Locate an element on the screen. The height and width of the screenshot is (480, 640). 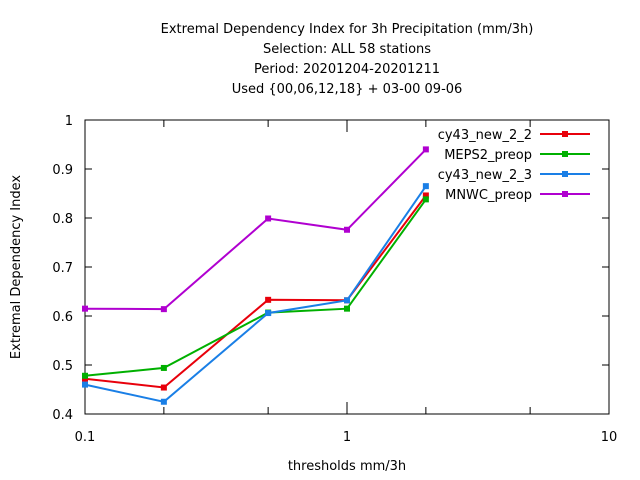
x-tick-label: 0.1 is located at coordinates (85, 437).